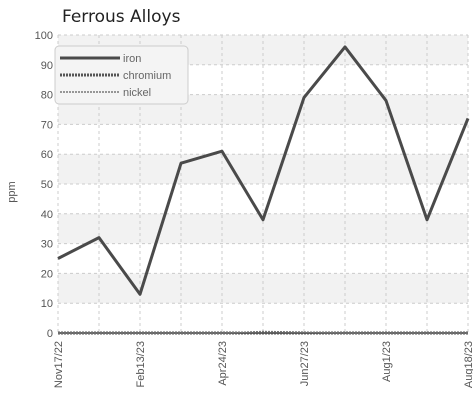  I want to click on y-tick-label: 70, so click(47, 125).